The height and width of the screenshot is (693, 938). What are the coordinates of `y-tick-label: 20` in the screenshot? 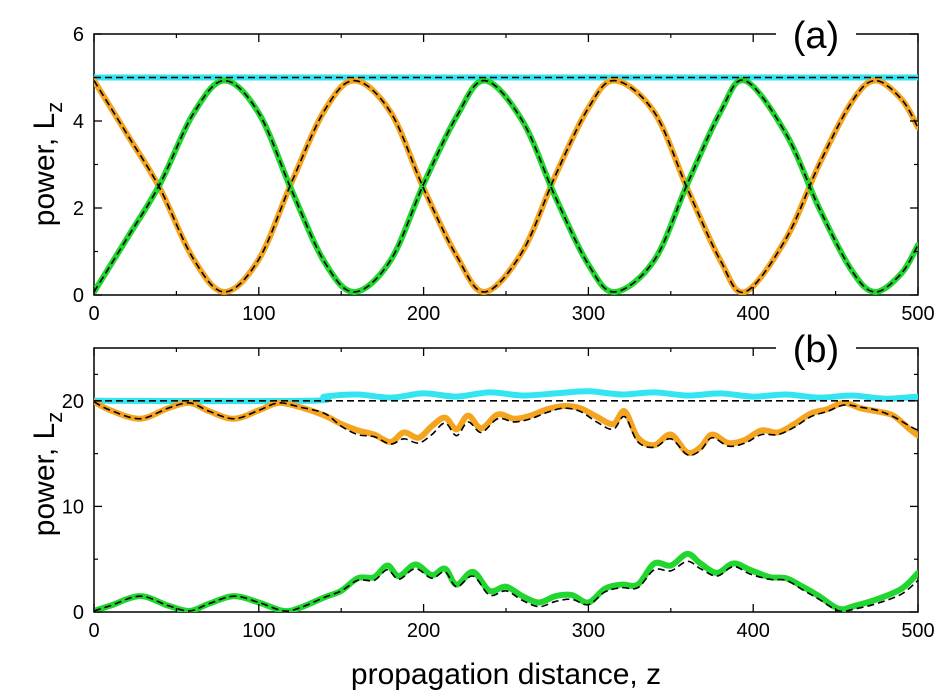 It's located at (73, 402).